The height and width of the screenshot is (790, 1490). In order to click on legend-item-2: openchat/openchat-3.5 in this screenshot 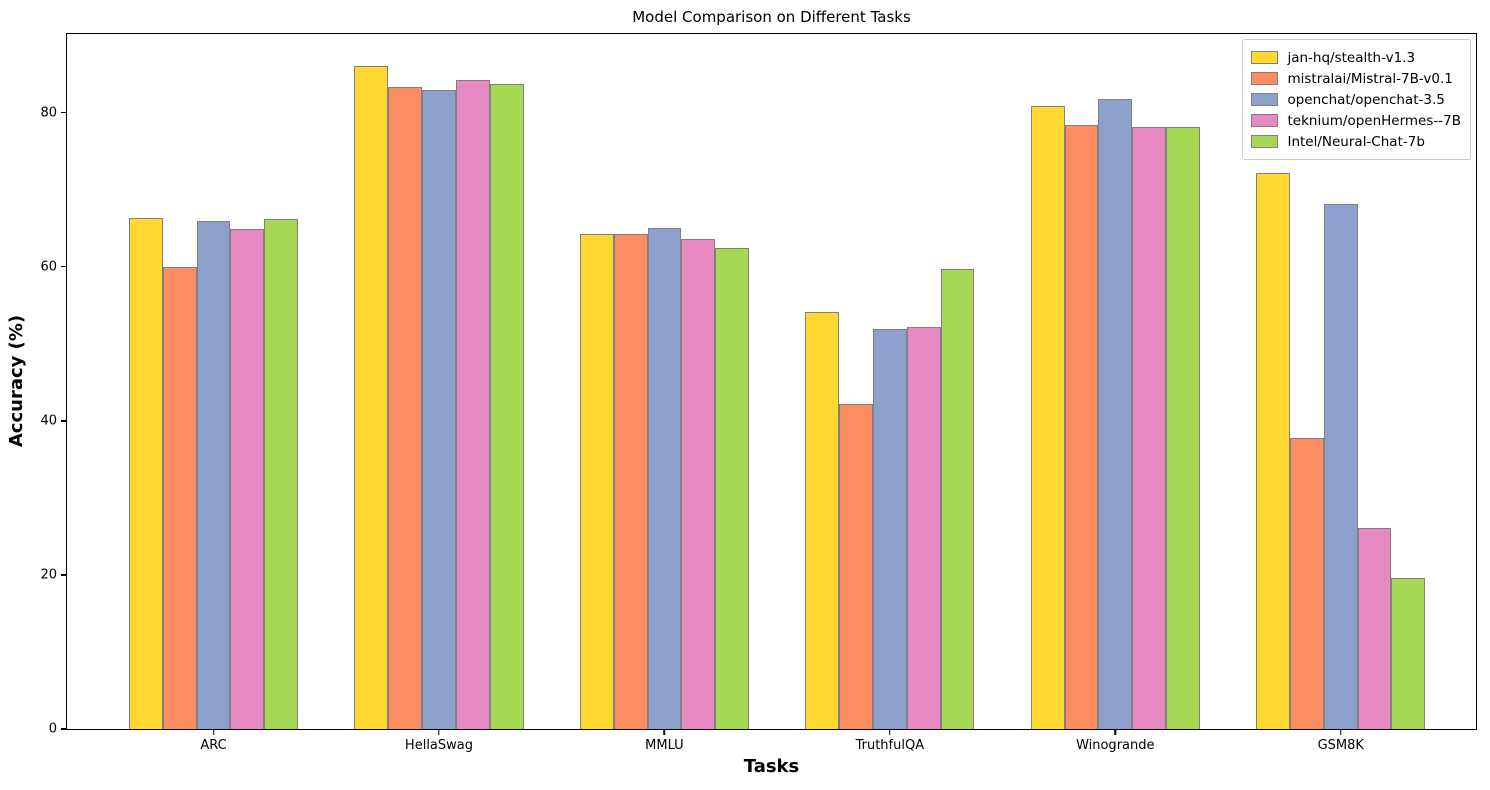, I will do `click(1356, 99)`.